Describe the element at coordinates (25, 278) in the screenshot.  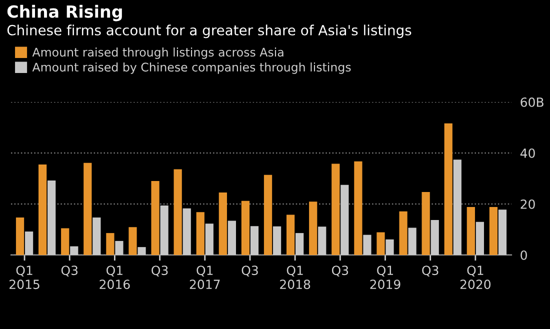
I see `x-tick-label: Q1 2015` at that location.